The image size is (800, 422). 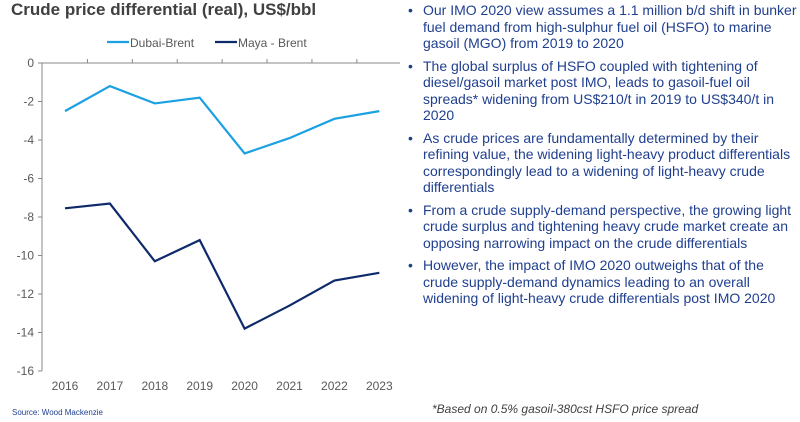 I want to click on x-tick-label: 2020, so click(x=244, y=386).